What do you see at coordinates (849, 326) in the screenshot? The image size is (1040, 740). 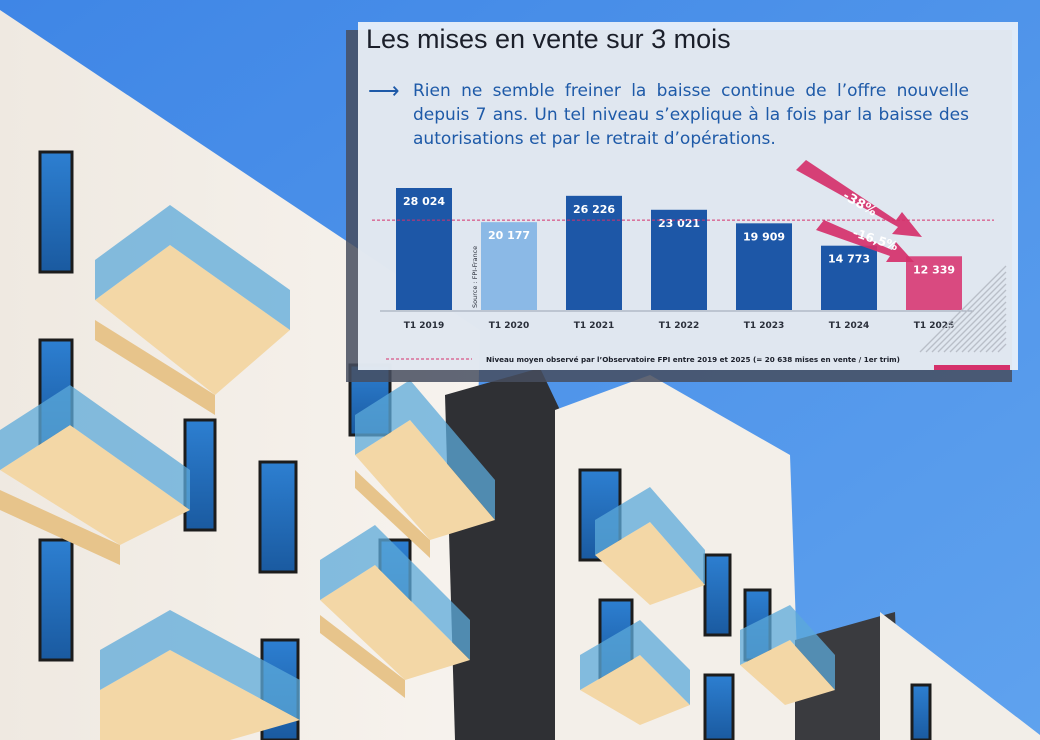 I see `x-tick-label: T1 2024` at bounding box center [849, 326].